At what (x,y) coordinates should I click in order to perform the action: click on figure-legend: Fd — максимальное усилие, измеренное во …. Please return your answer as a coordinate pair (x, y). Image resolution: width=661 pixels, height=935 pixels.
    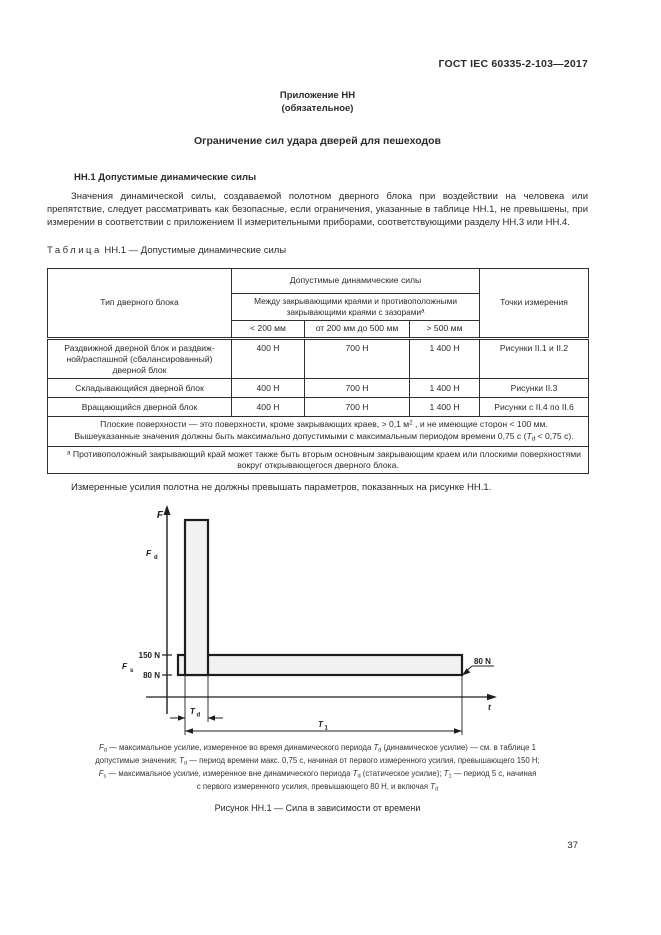
    Looking at the image, I should click on (317, 768).